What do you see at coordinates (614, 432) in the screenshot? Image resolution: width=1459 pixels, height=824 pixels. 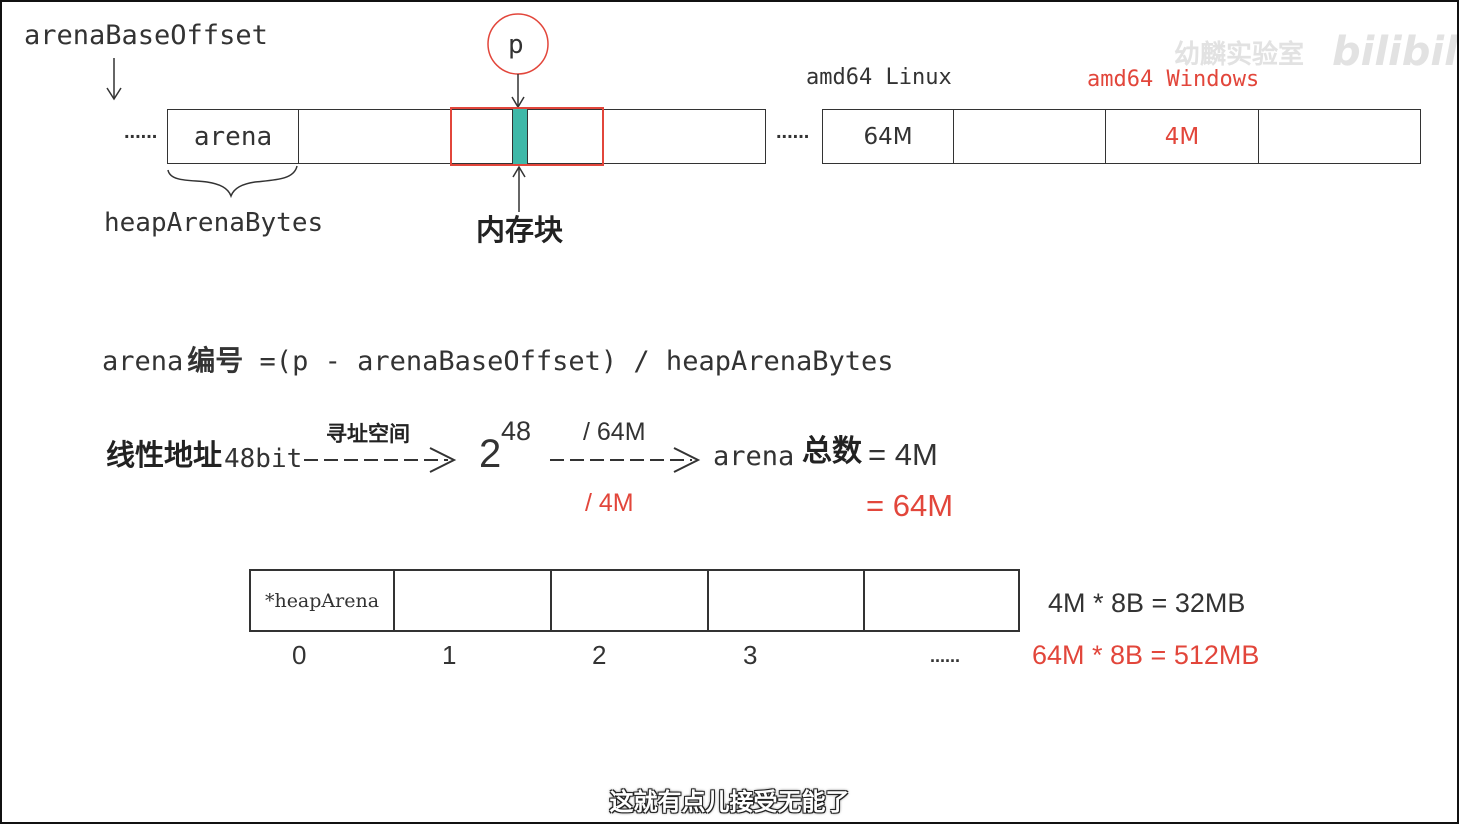 I see `divide-linux: / 64M` at bounding box center [614, 432].